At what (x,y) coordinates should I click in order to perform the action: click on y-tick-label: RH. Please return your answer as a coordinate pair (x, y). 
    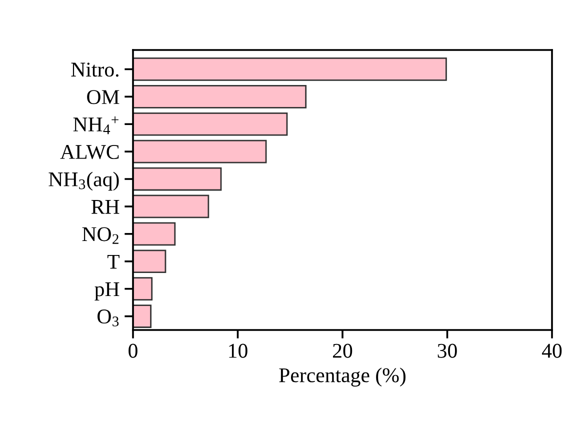
    Looking at the image, I should click on (105, 207).